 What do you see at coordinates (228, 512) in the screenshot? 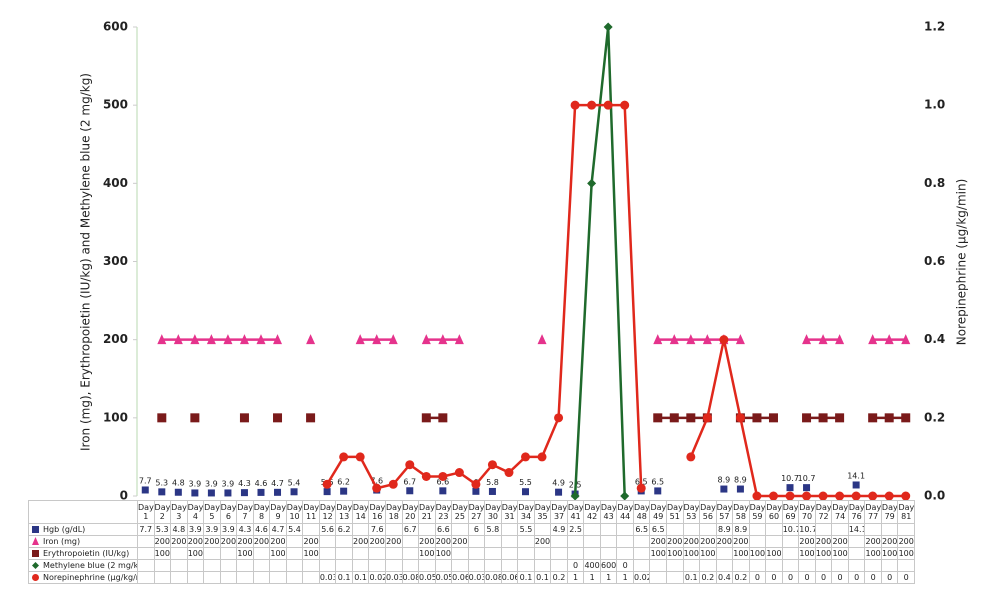
I see `x-tick-label: Day 6` at bounding box center [228, 512].